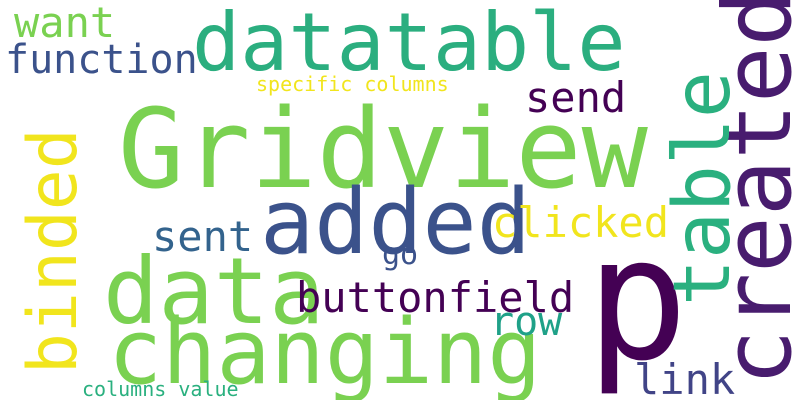 This screenshot has height=400, width=800. I want to click on word-go: go, so click(400, 254).